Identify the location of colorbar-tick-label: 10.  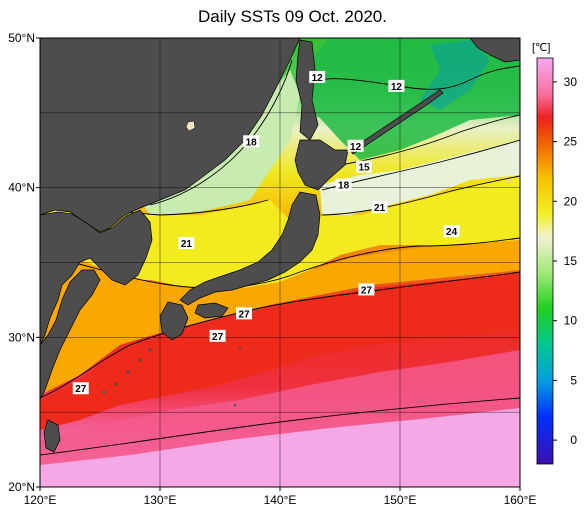
(571, 321).